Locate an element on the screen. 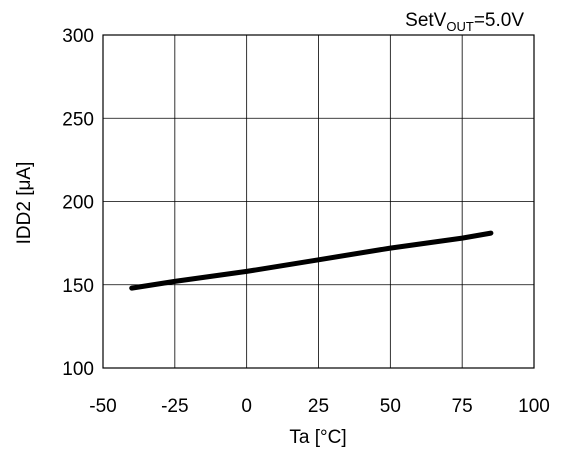  annotation-subscript: OUT is located at coordinates (460, 26).